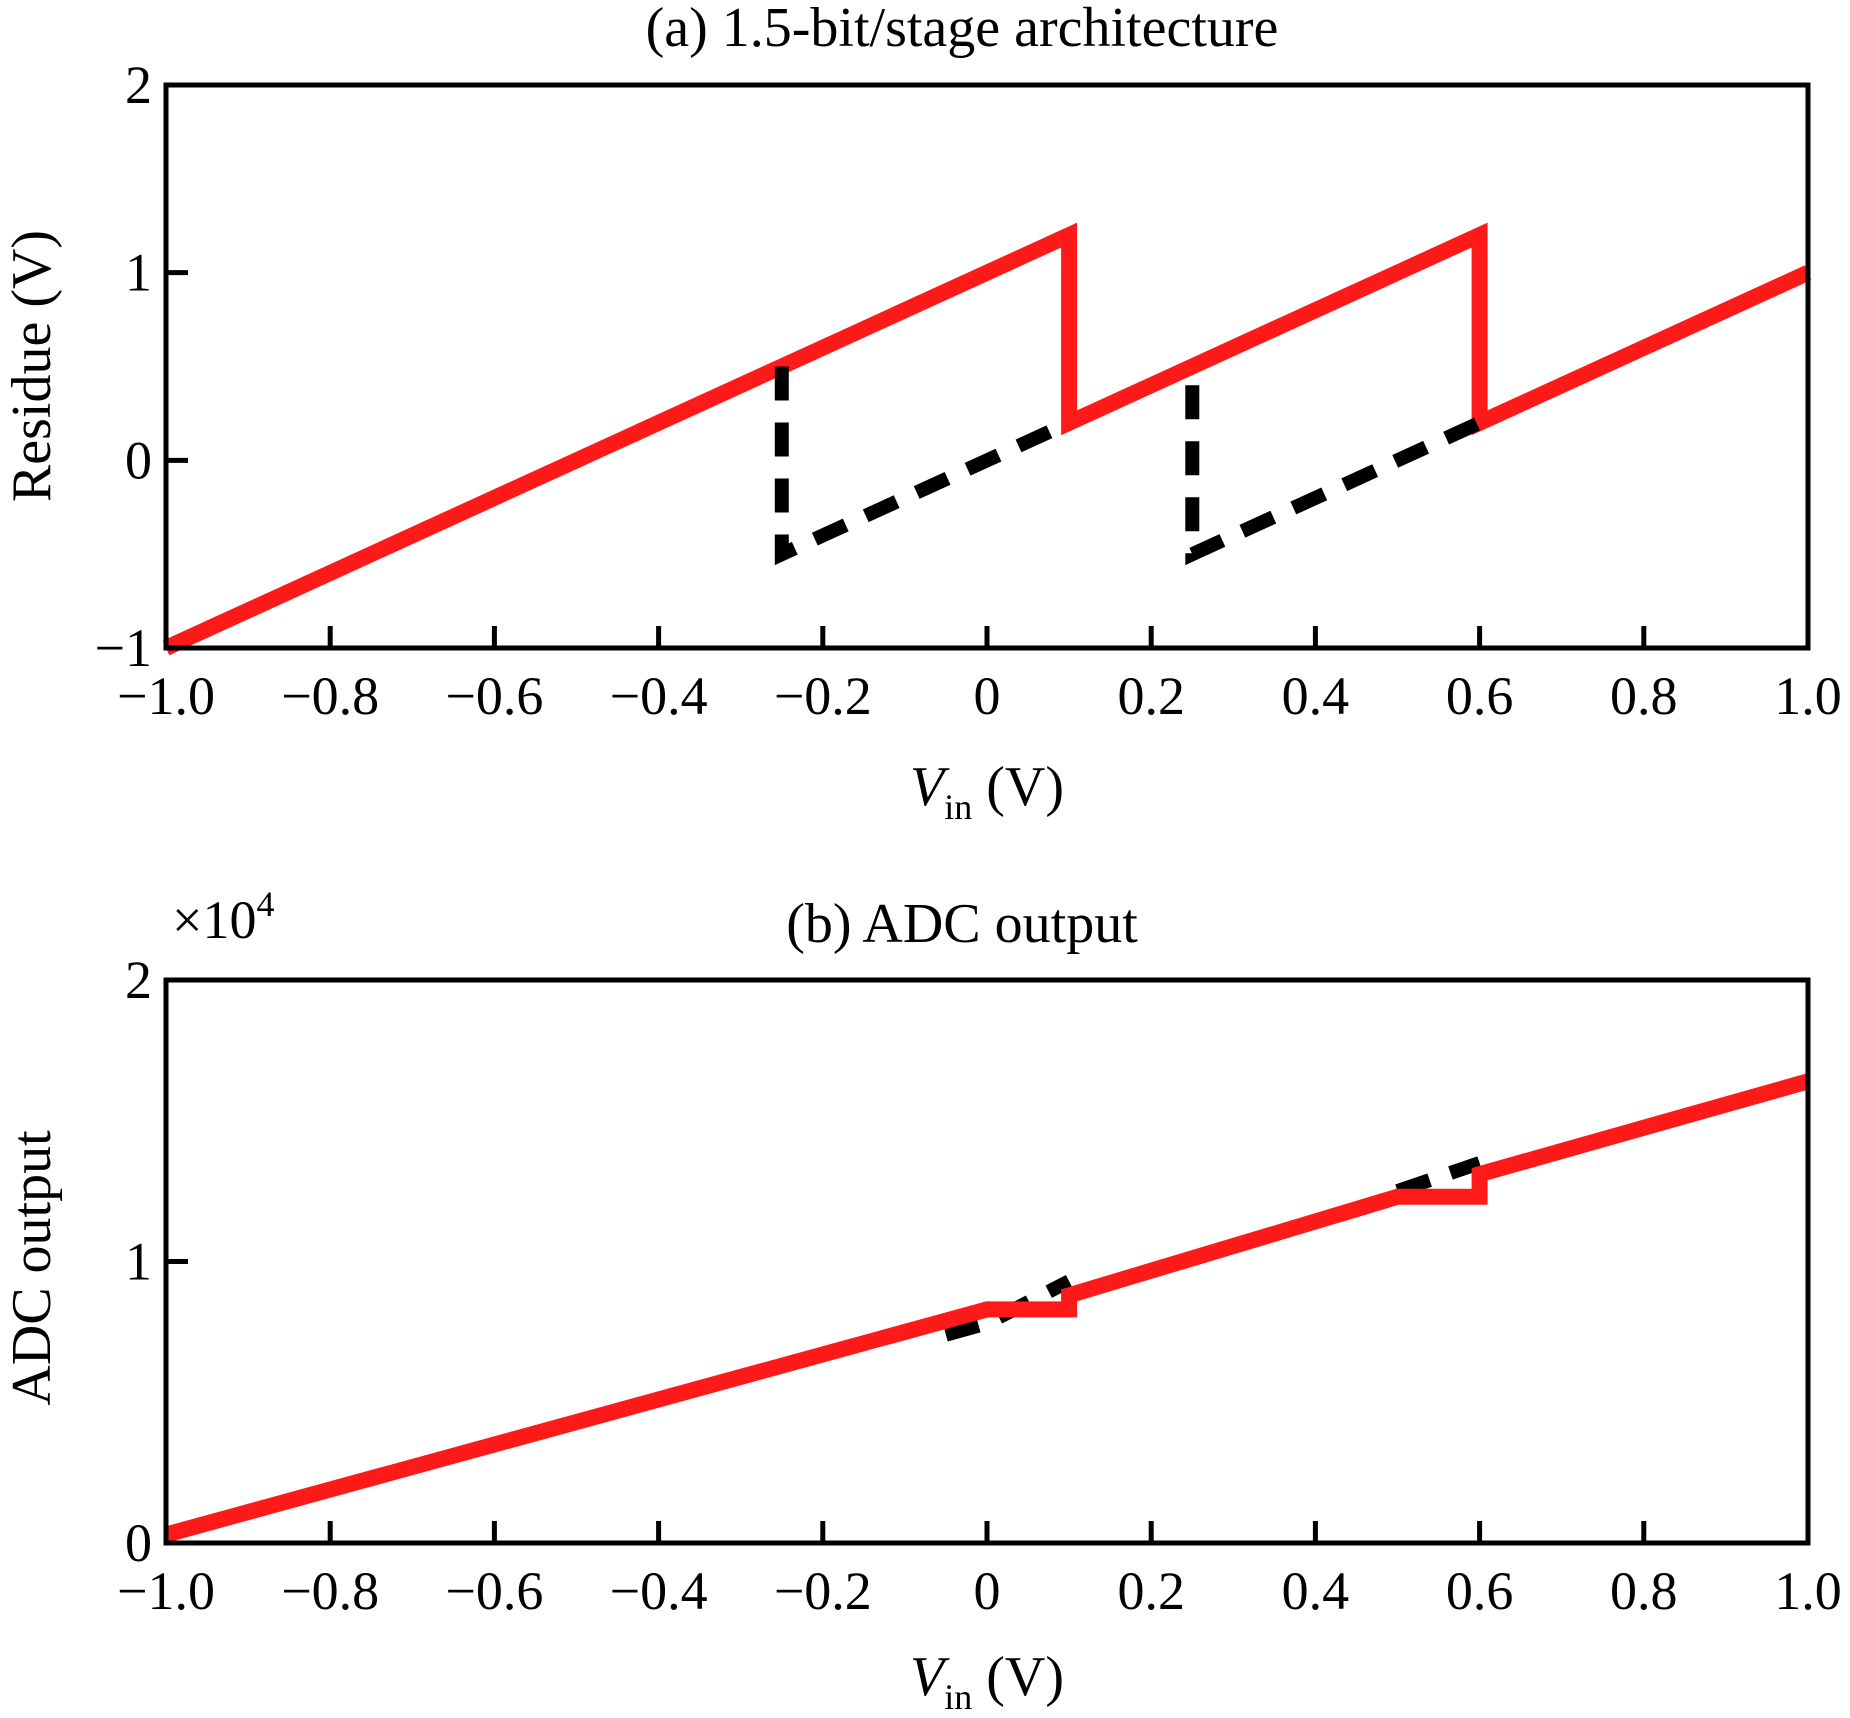 Image resolution: width=1850 pixels, height=1718 pixels. I want to click on panel-b-title: (b) ADC output, so click(962, 924).